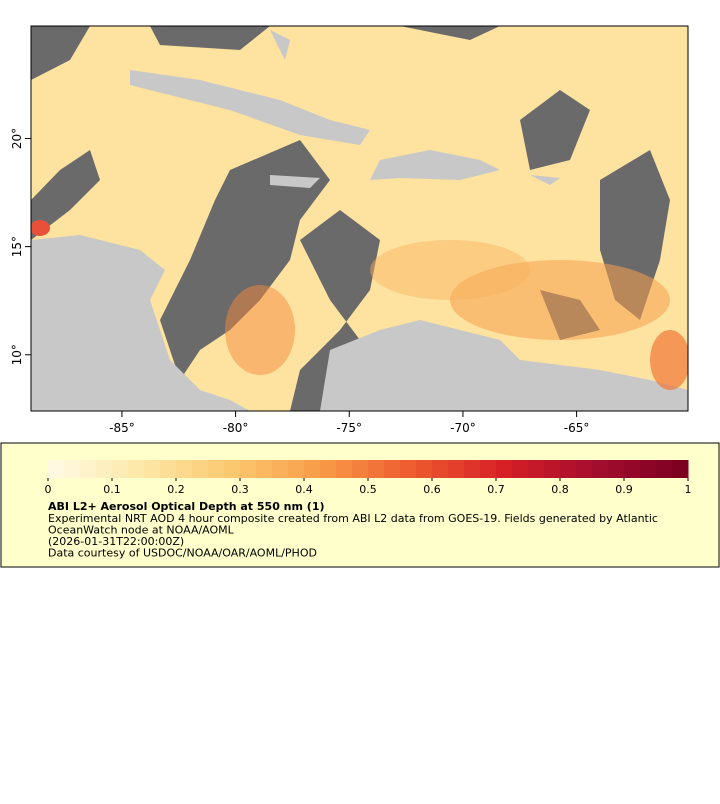 The width and height of the screenshot is (720, 804). What do you see at coordinates (496, 489) in the screenshot?
I see `colorbar-tick-label: 0.7` at bounding box center [496, 489].